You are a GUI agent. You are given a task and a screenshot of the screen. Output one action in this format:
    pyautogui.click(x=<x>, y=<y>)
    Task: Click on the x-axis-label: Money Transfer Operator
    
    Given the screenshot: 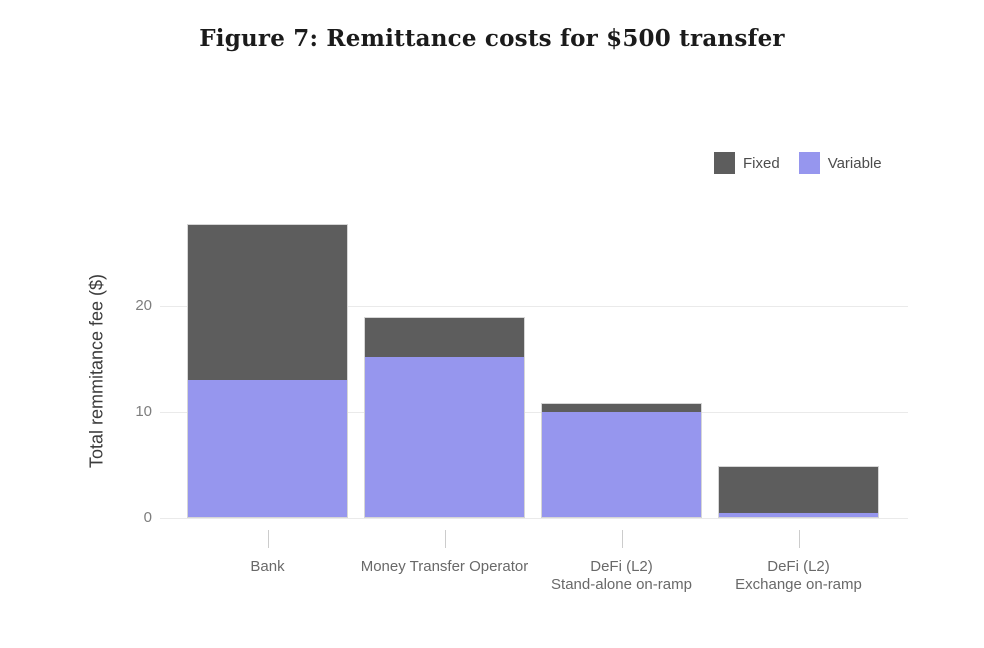 What is the action you would take?
    pyautogui.click(x=445, y=567)
    